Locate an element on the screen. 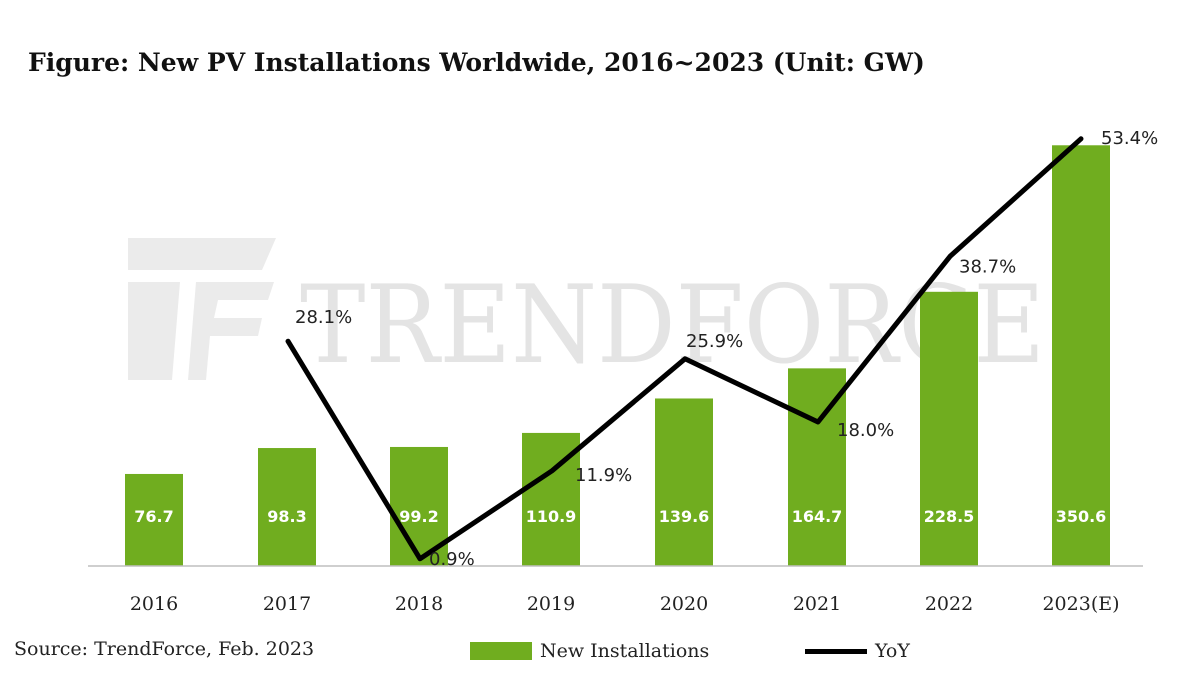 This screenshot has width=1200, height=695. legend-item-bars: New Installations is located at coordinates (589, 651).